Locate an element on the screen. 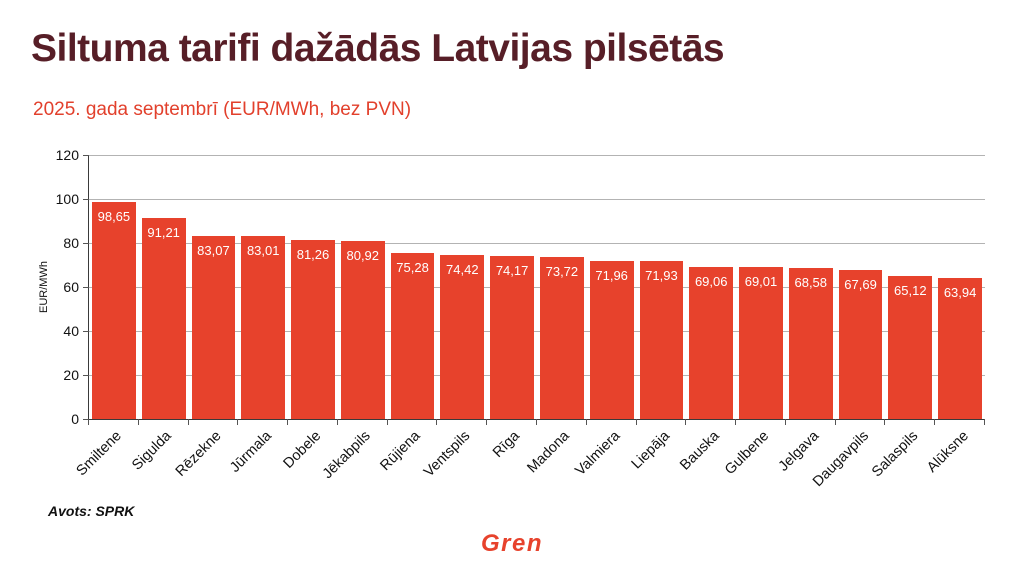  bar-Salaspils: 65,12 is located at coordinates (910, 347).